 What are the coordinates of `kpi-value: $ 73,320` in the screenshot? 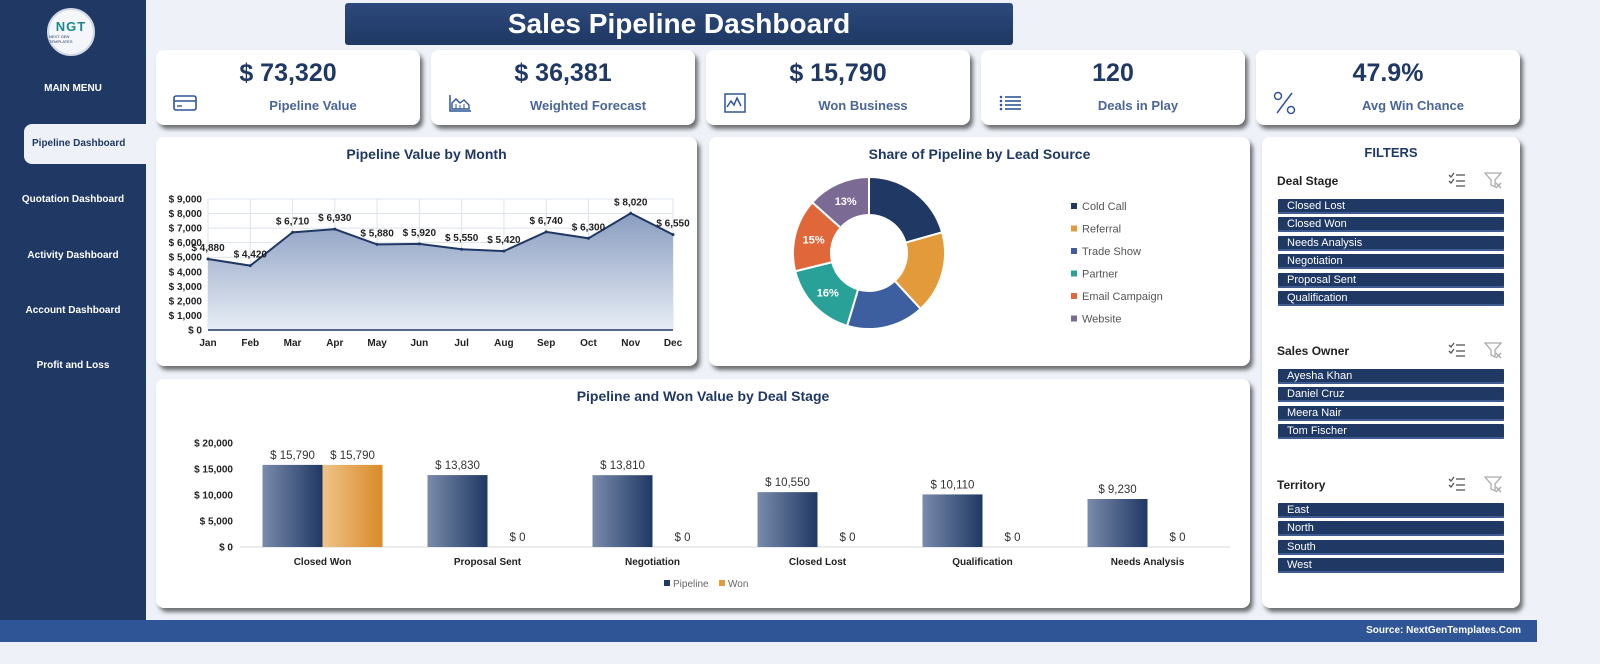 It's located at (288, 73).